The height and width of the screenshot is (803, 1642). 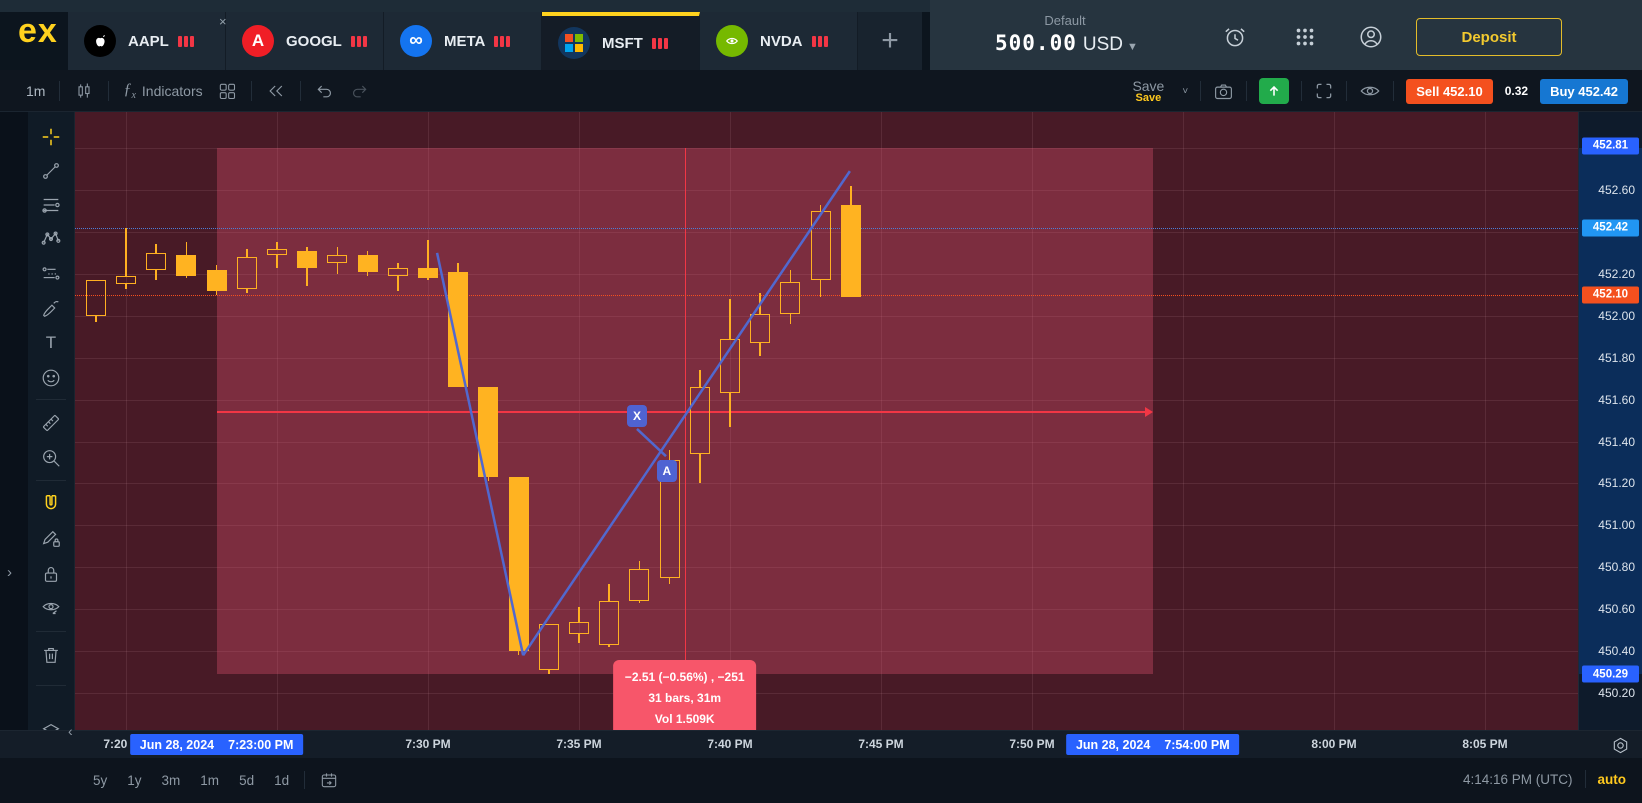 What do you see at coordinates (621, 41) in the screenshot?
I see `tab-msft: MSFT` at bounding box center [621, 41].